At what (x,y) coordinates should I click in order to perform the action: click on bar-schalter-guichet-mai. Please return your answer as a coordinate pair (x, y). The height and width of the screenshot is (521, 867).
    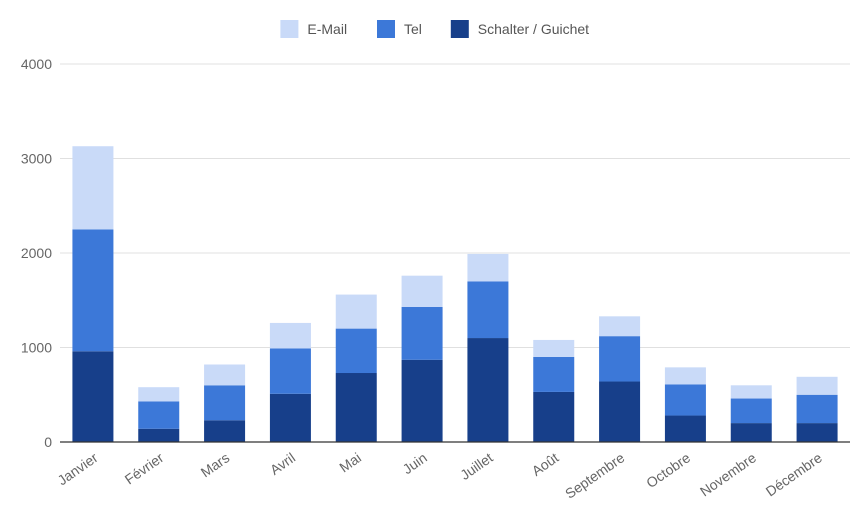
    Looking at the image, I should click on (356, 407).